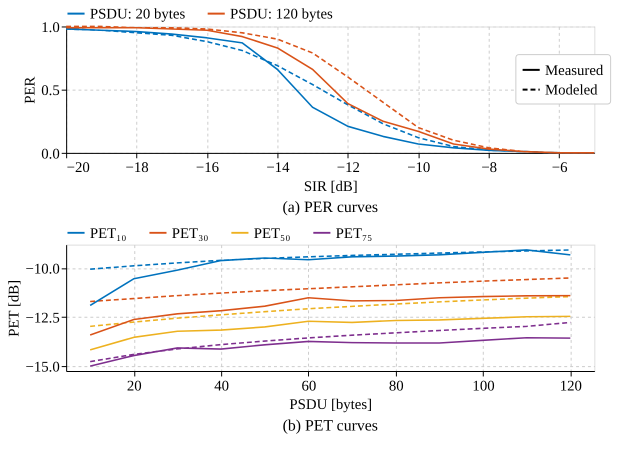 The width and height of the screenshot is (621, 462). What do you see at coordinates (396, 386) in the screenshot?
I see `x-tick-label: 80` at bounding box center [396, 386].